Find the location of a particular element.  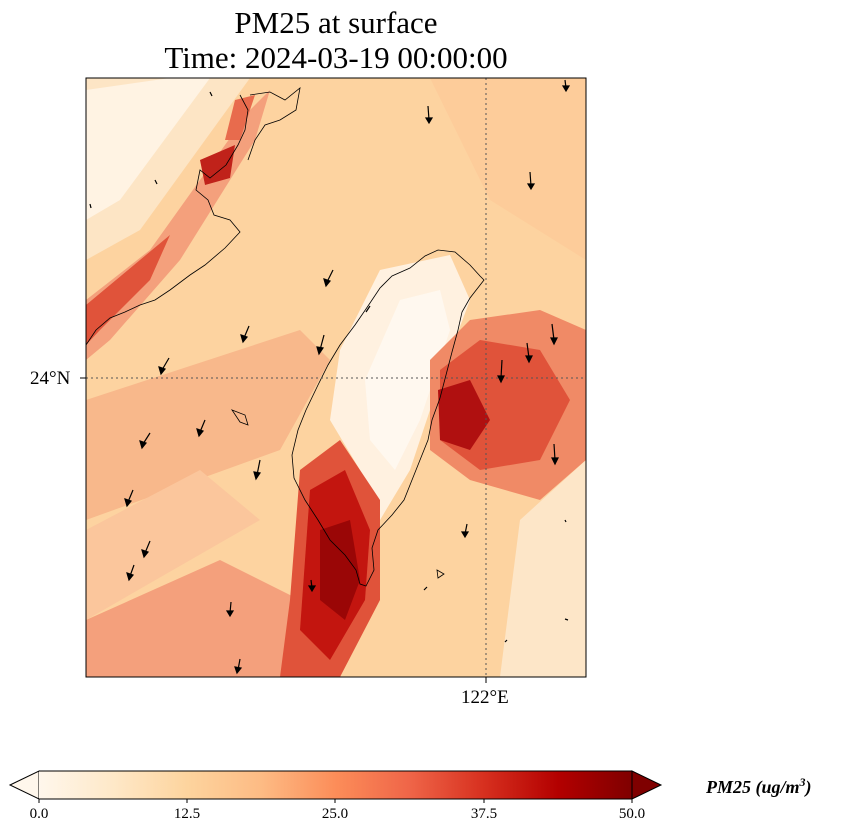

longitude-tick-label: 122°E is located at coordinates (485, 697).